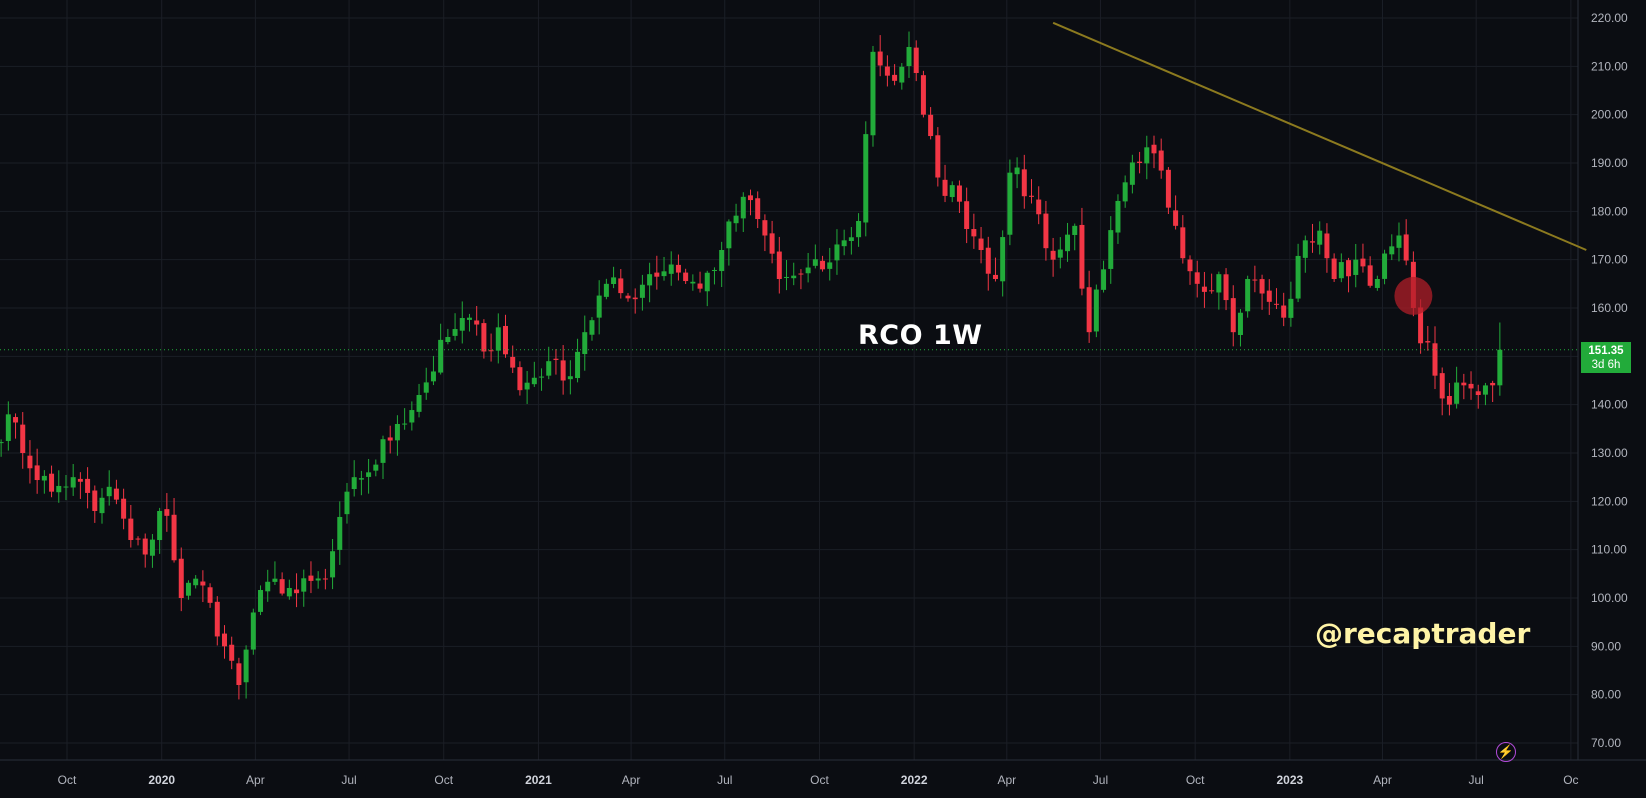 The height and width of the screenshot is (798, 1646). What do you see at coordinates (1606, 695) in the screenshot?
I see `y-tick-label: 80.00` at bounding box center [1606, 695].